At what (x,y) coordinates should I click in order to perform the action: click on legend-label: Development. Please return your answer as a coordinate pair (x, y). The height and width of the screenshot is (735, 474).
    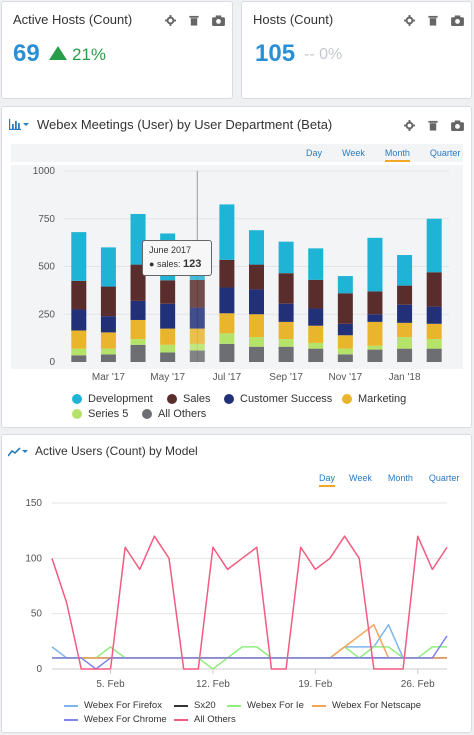
    Looking at the image, I should click on (120, 399).